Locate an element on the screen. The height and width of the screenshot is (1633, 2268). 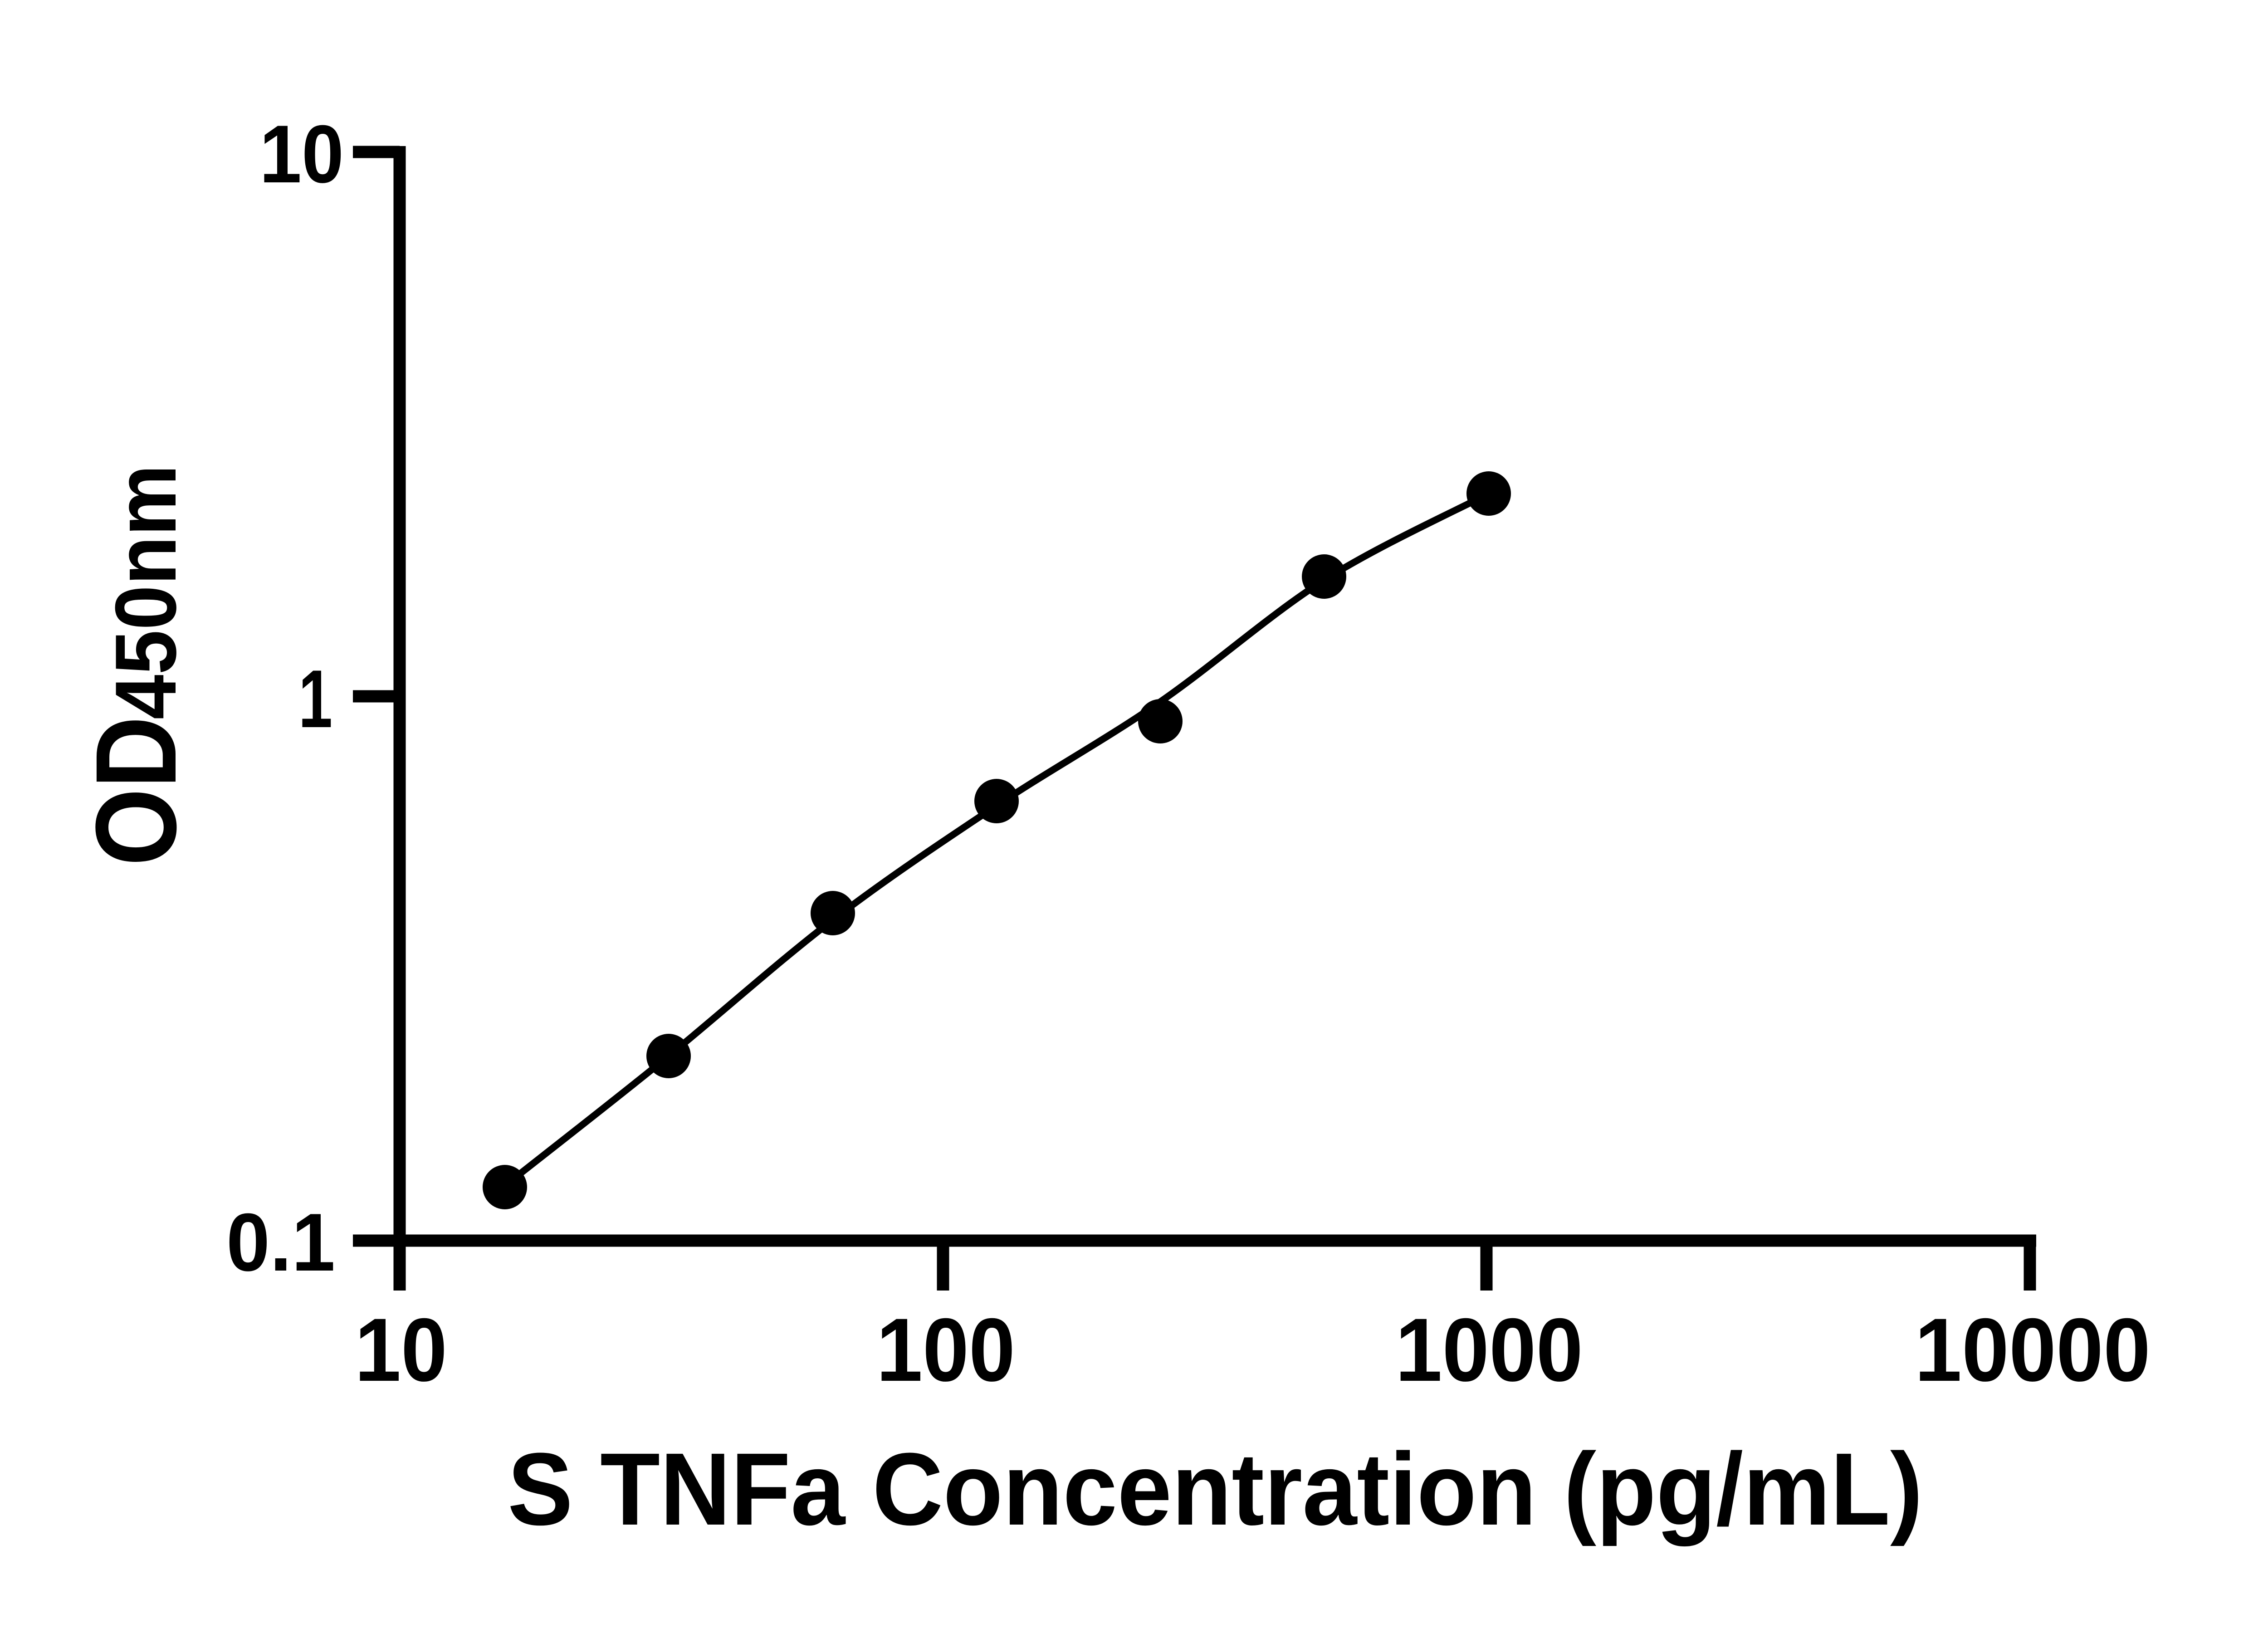
svg-text: OD is located at coordinates (136, 791).